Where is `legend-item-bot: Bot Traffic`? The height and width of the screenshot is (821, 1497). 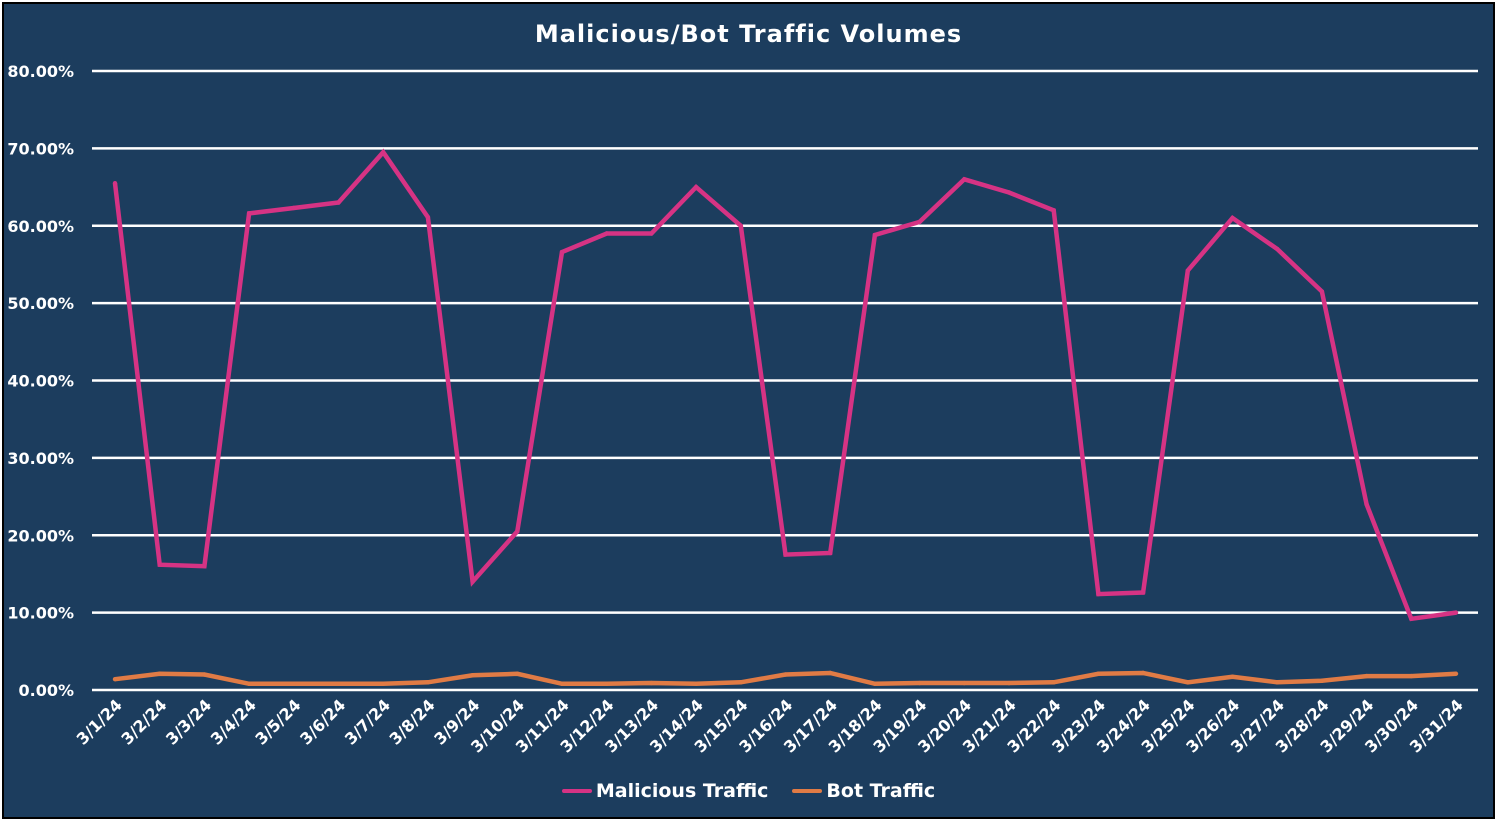 legend-item-bot: Bot Traffic is located at coordinates (863, 791).